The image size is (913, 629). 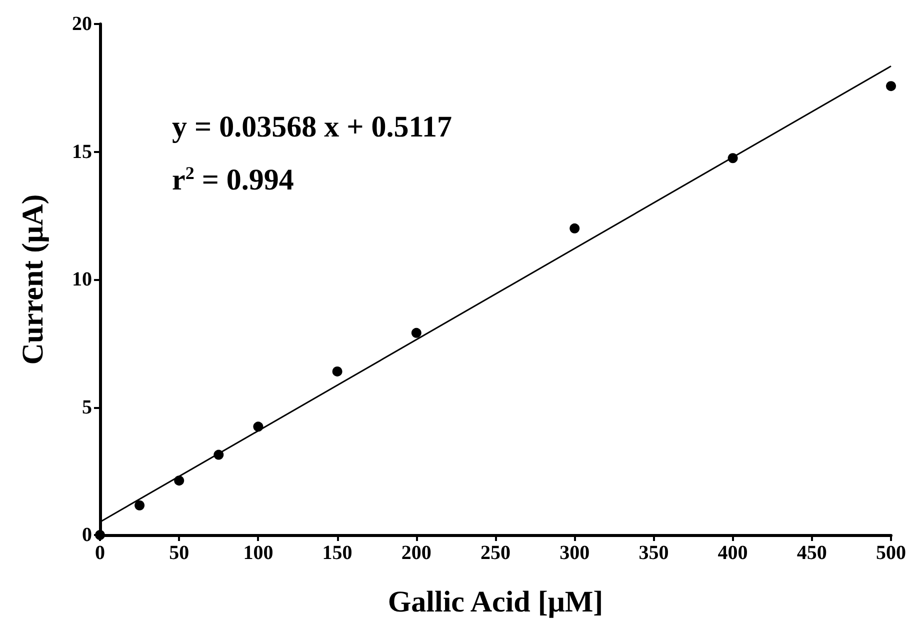 What do you see at coordinates (312, 127) in the screenshot?
I see `annotation: y = 0.03568 x + 0.5117` at bounding box center [312, 127].